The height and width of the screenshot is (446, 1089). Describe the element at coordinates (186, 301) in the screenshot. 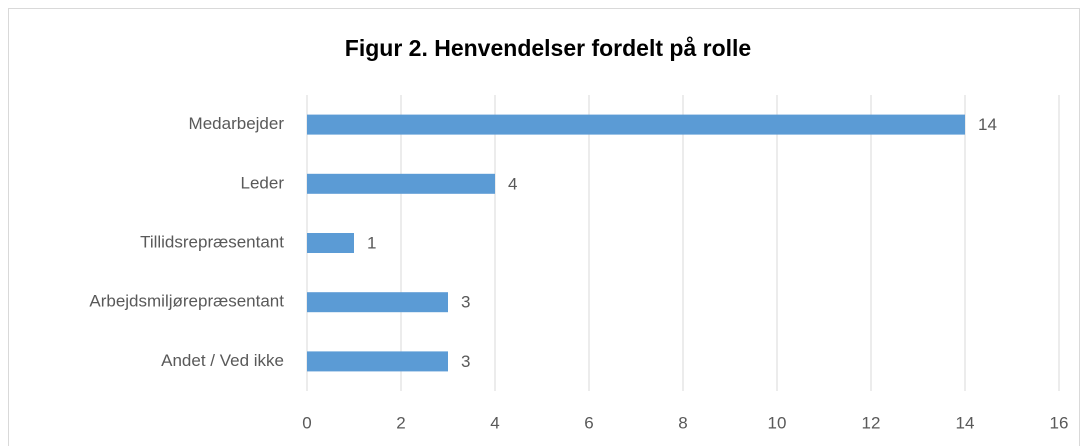

I see `y-tick-label: Arbejdsmiljørepræsentant` at that location.